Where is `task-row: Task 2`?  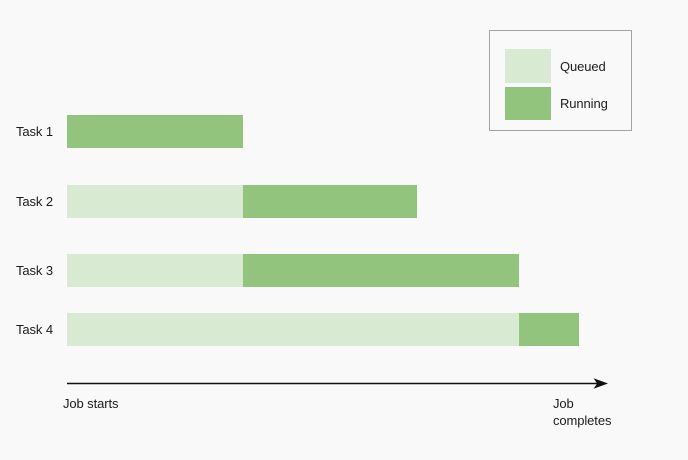
task-row: Task 2 is located at coordinates (344, 201).